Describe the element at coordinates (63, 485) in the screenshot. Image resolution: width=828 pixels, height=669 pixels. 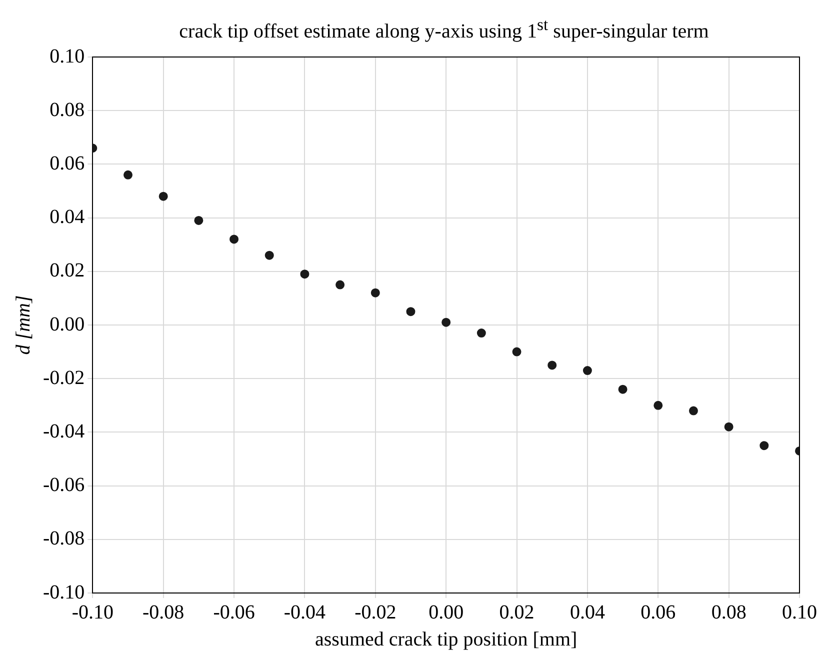
I see `y-tick-label: -0.06` at that location.